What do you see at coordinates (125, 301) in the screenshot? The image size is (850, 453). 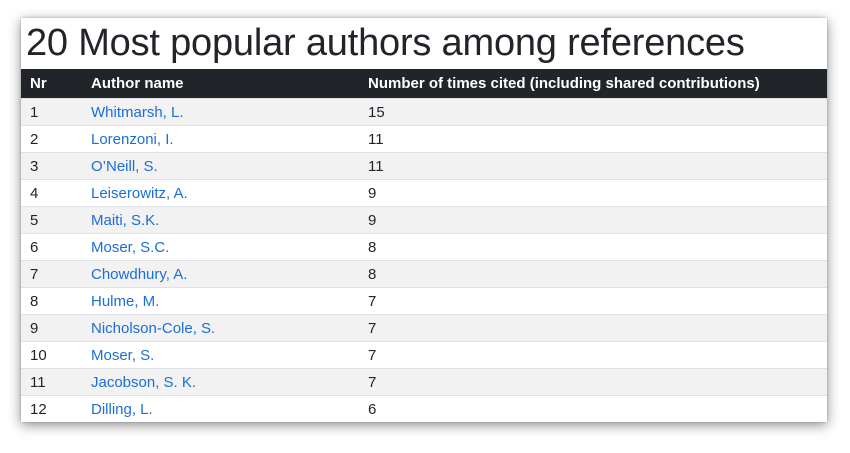 I see `author-link: Hulme, M.` at bounding box center [125, 301].